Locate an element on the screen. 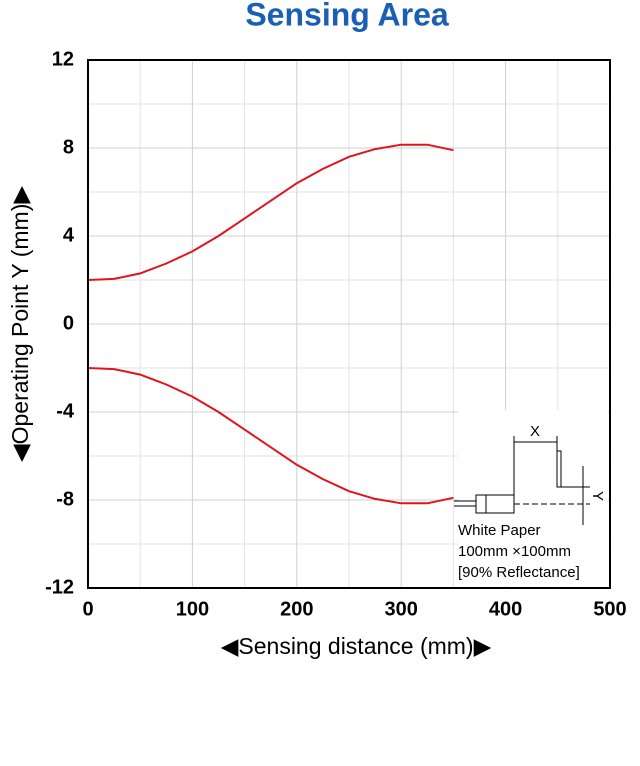 The width and height of the screenshot is (640, 766). y-tick-label: -8 is located at coordinates (65, 499).